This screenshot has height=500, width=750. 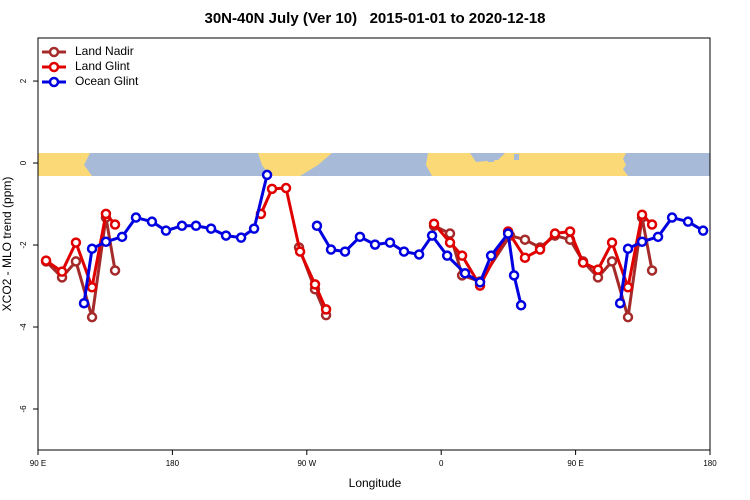 What do you see at coordinates (374, 164) in the screenshot?
I see `map-strip` at bounding box center [374, 164].